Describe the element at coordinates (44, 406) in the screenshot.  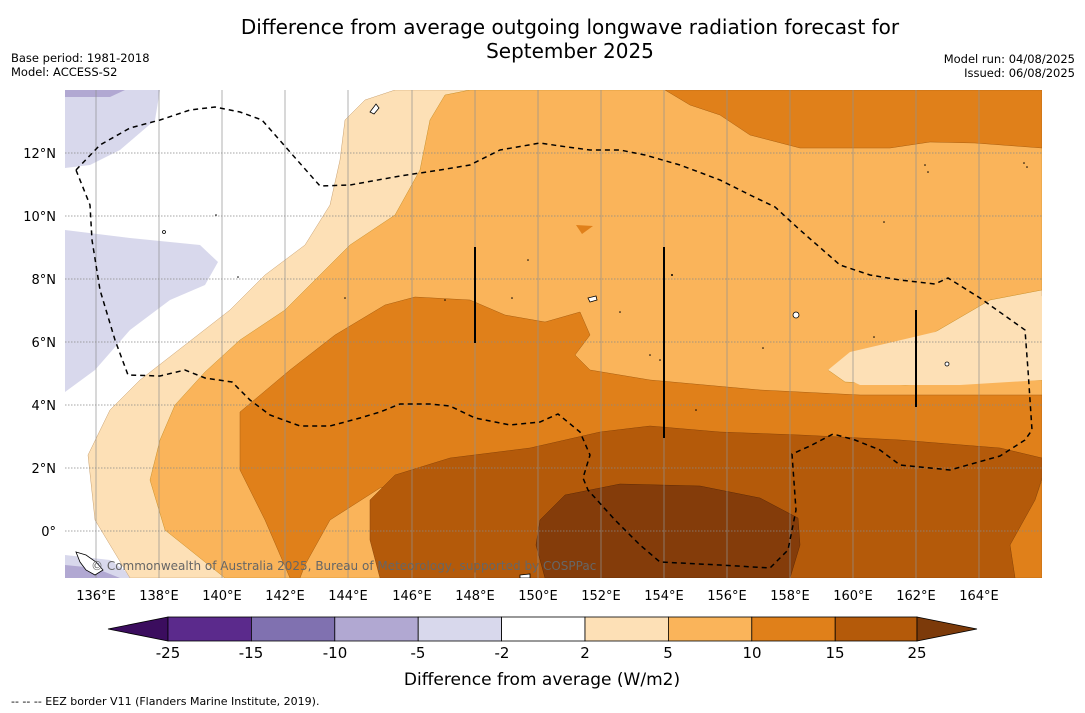
I see `y-tick: 4°N` at that location.